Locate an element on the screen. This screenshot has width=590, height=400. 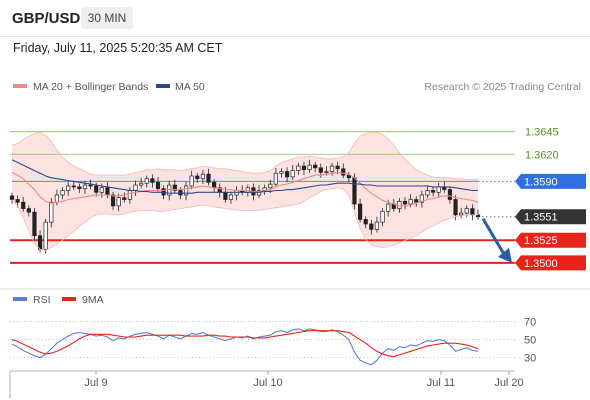
timestamp: Friday, July 11, 2025 5:20:35 AM CET is located at coordinates (118, 48).